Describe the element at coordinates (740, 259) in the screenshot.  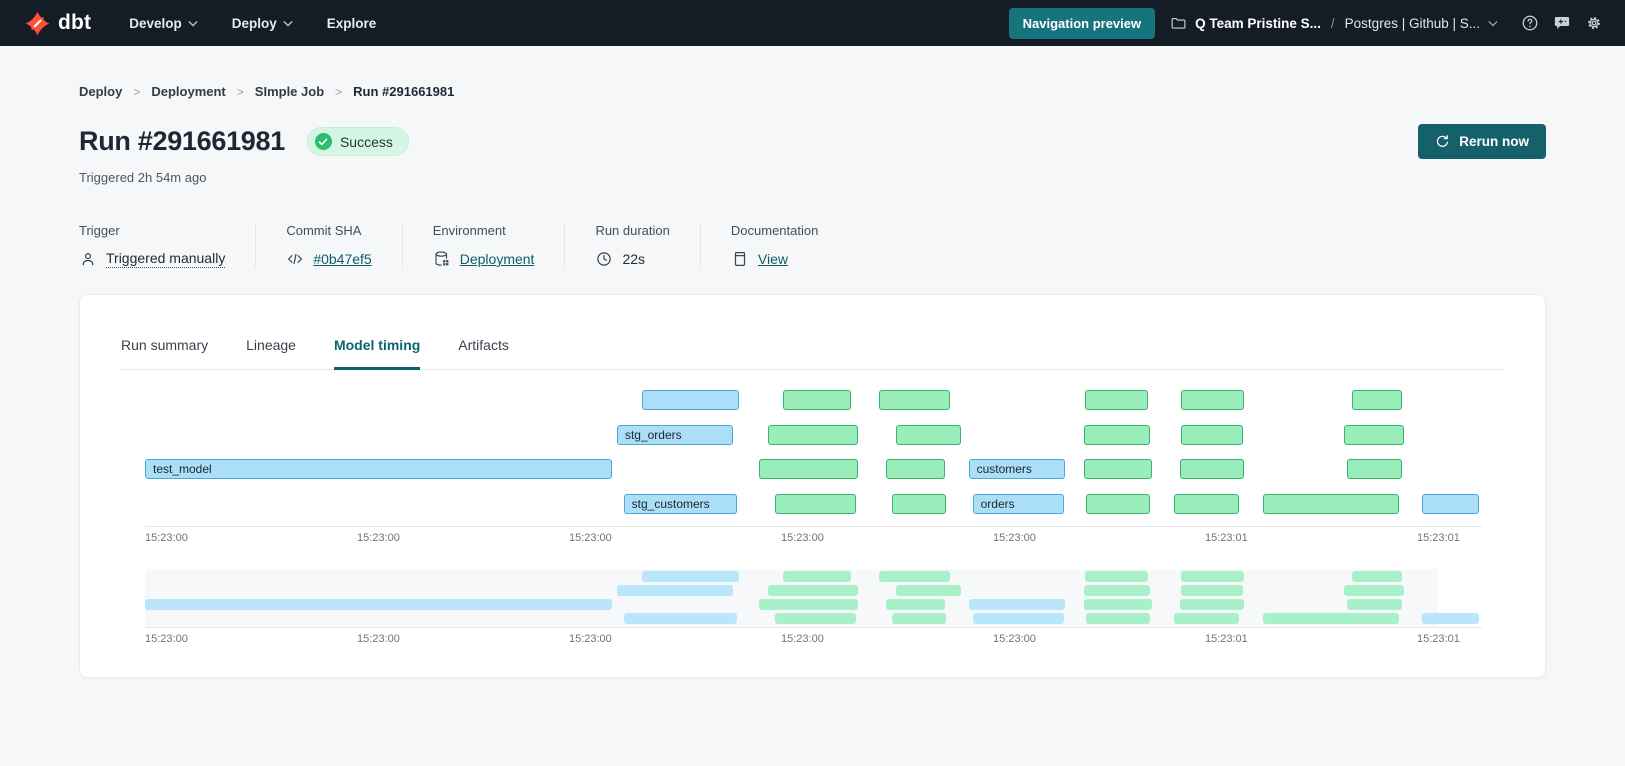
I see `document-icon` at that location.